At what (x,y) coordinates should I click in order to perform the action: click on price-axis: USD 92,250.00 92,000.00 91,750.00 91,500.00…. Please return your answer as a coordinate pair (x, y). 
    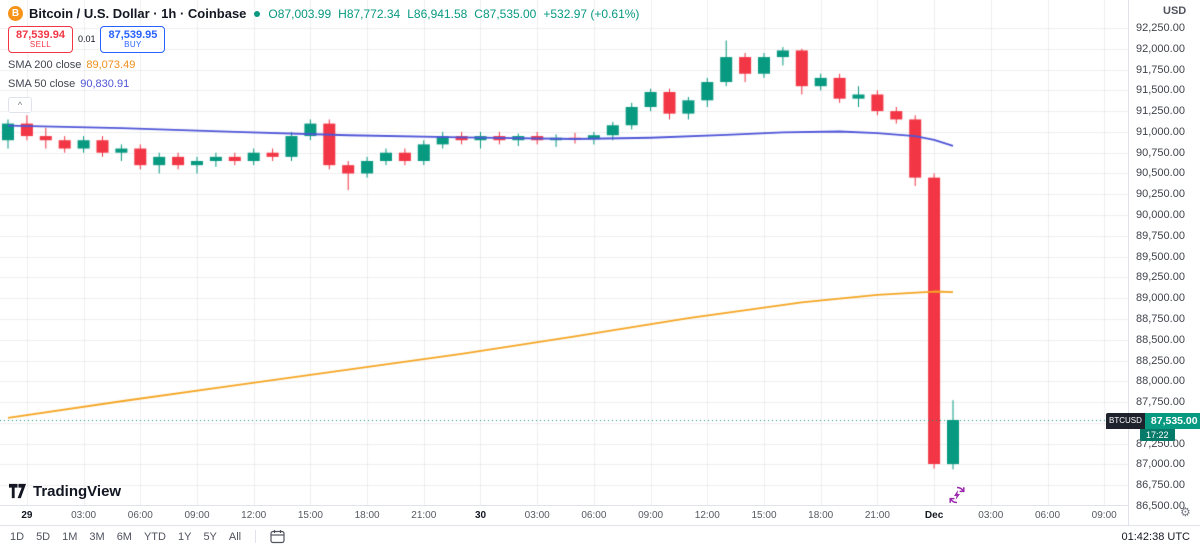
    Looking at the image, I should click on (1164, 262).